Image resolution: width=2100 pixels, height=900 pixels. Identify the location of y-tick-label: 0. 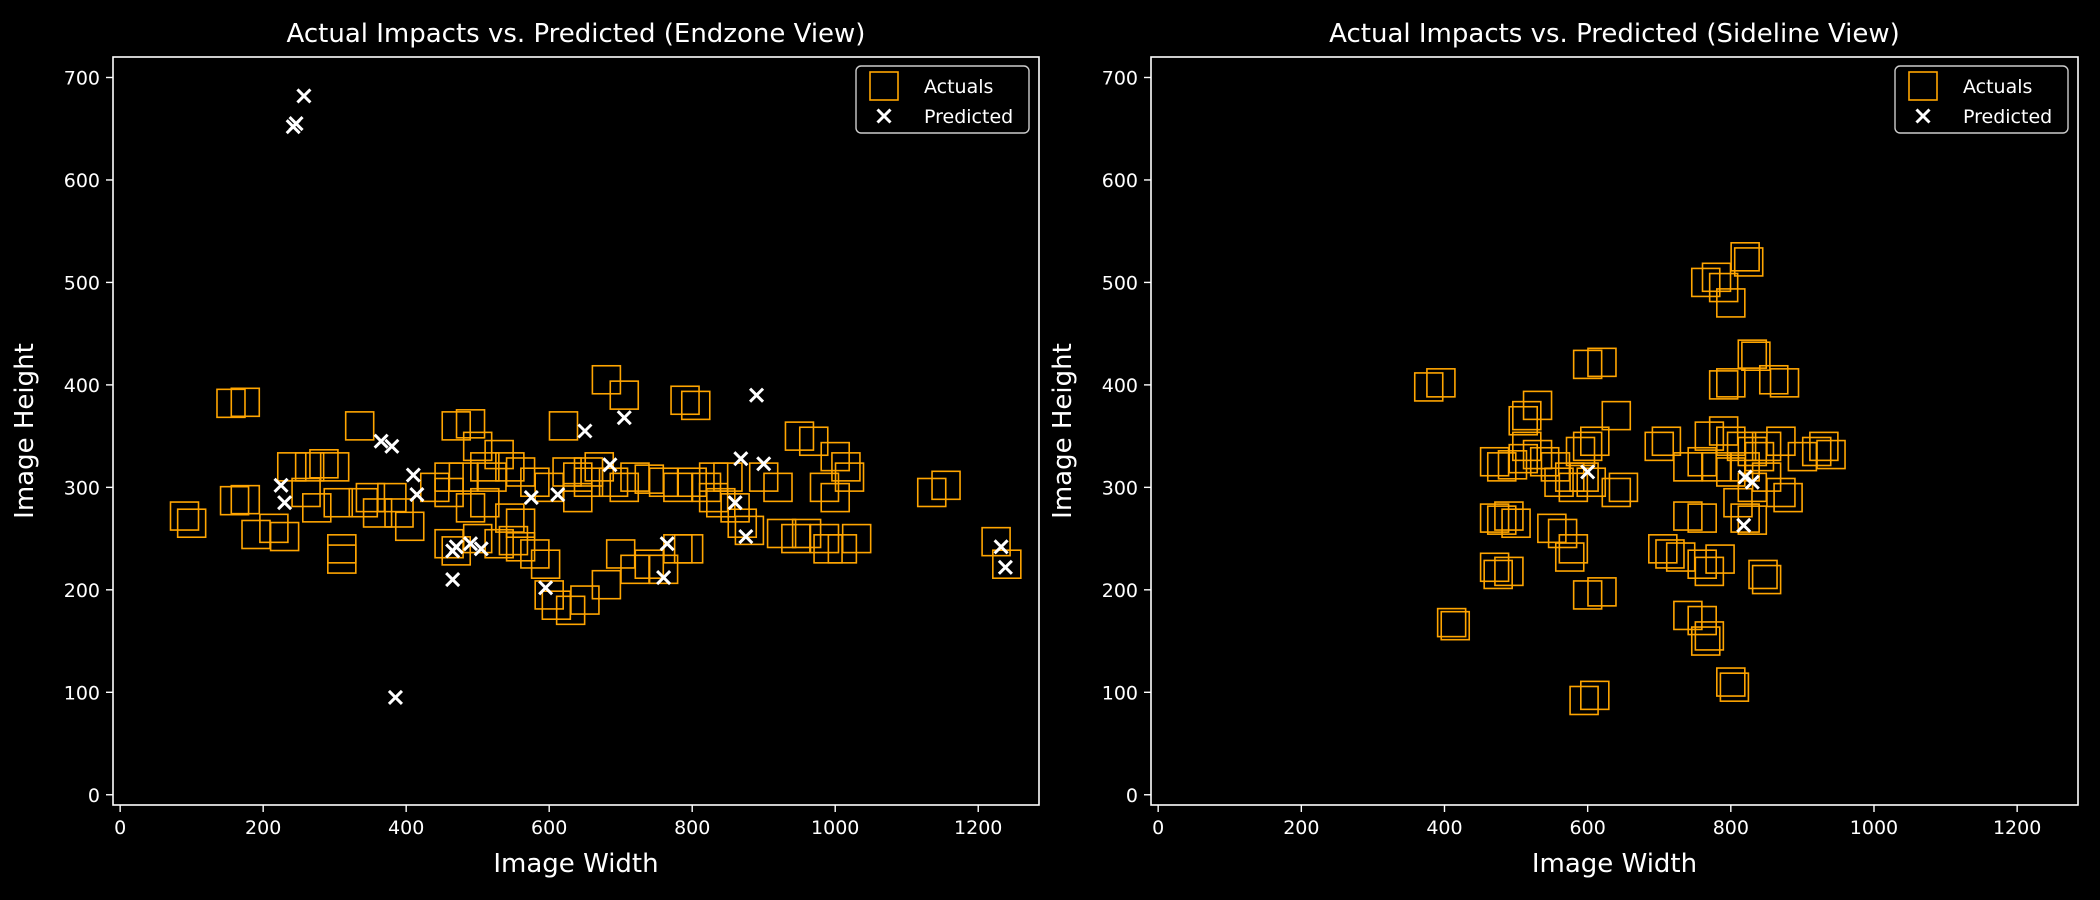
(94, 796).